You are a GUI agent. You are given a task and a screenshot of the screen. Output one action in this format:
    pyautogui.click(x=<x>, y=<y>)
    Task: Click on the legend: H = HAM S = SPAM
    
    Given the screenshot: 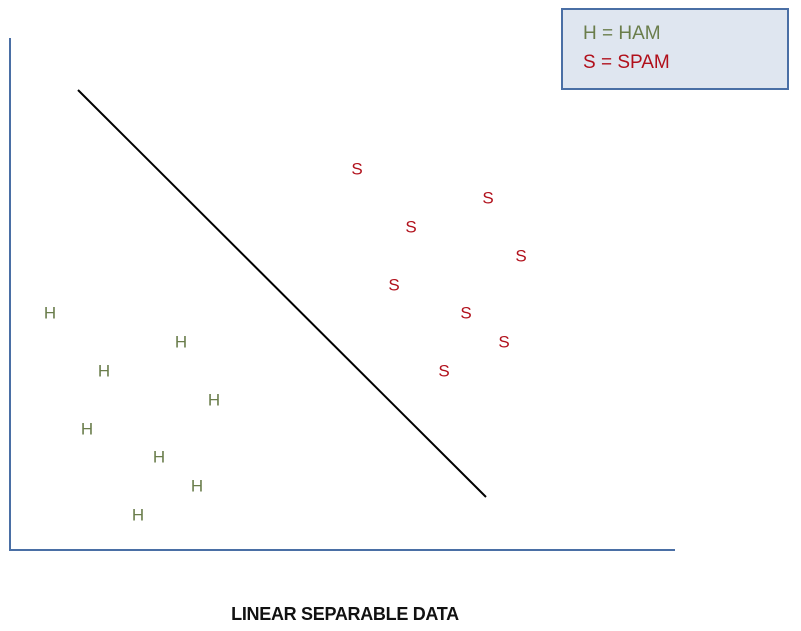 What is the action you would take?
    pyautogui.click(x=675, y=49)
    